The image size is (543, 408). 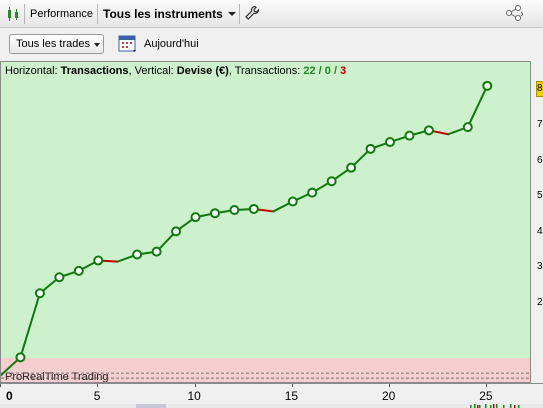 What do you see at coordinates (152, 71) in the screenshot?
I see `info-vertical-prefix: , Vertical:` at bounding box center [152, 71].